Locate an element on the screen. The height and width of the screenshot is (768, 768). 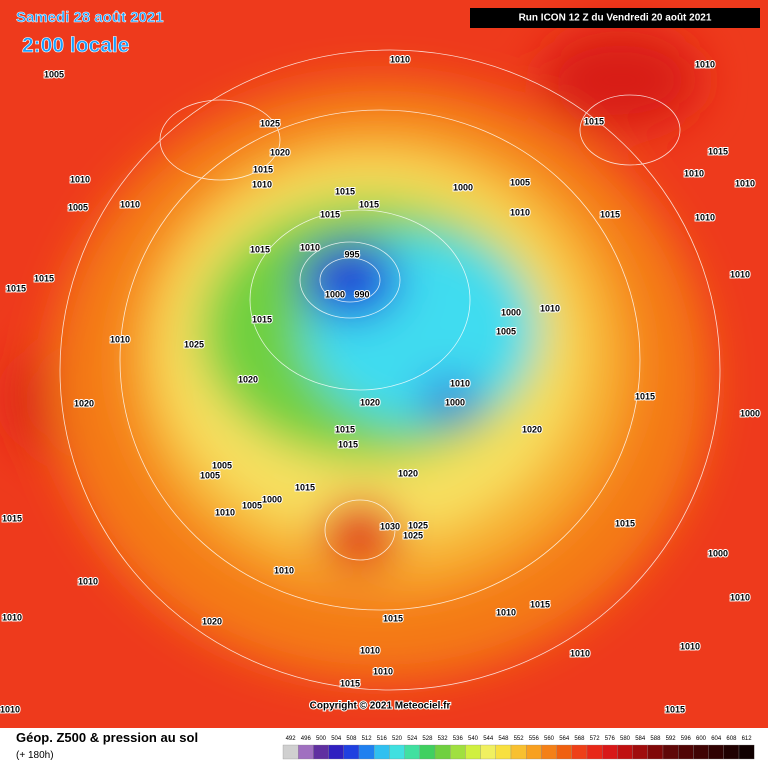
legend-label: 612 is located at coordinates (747, 739).